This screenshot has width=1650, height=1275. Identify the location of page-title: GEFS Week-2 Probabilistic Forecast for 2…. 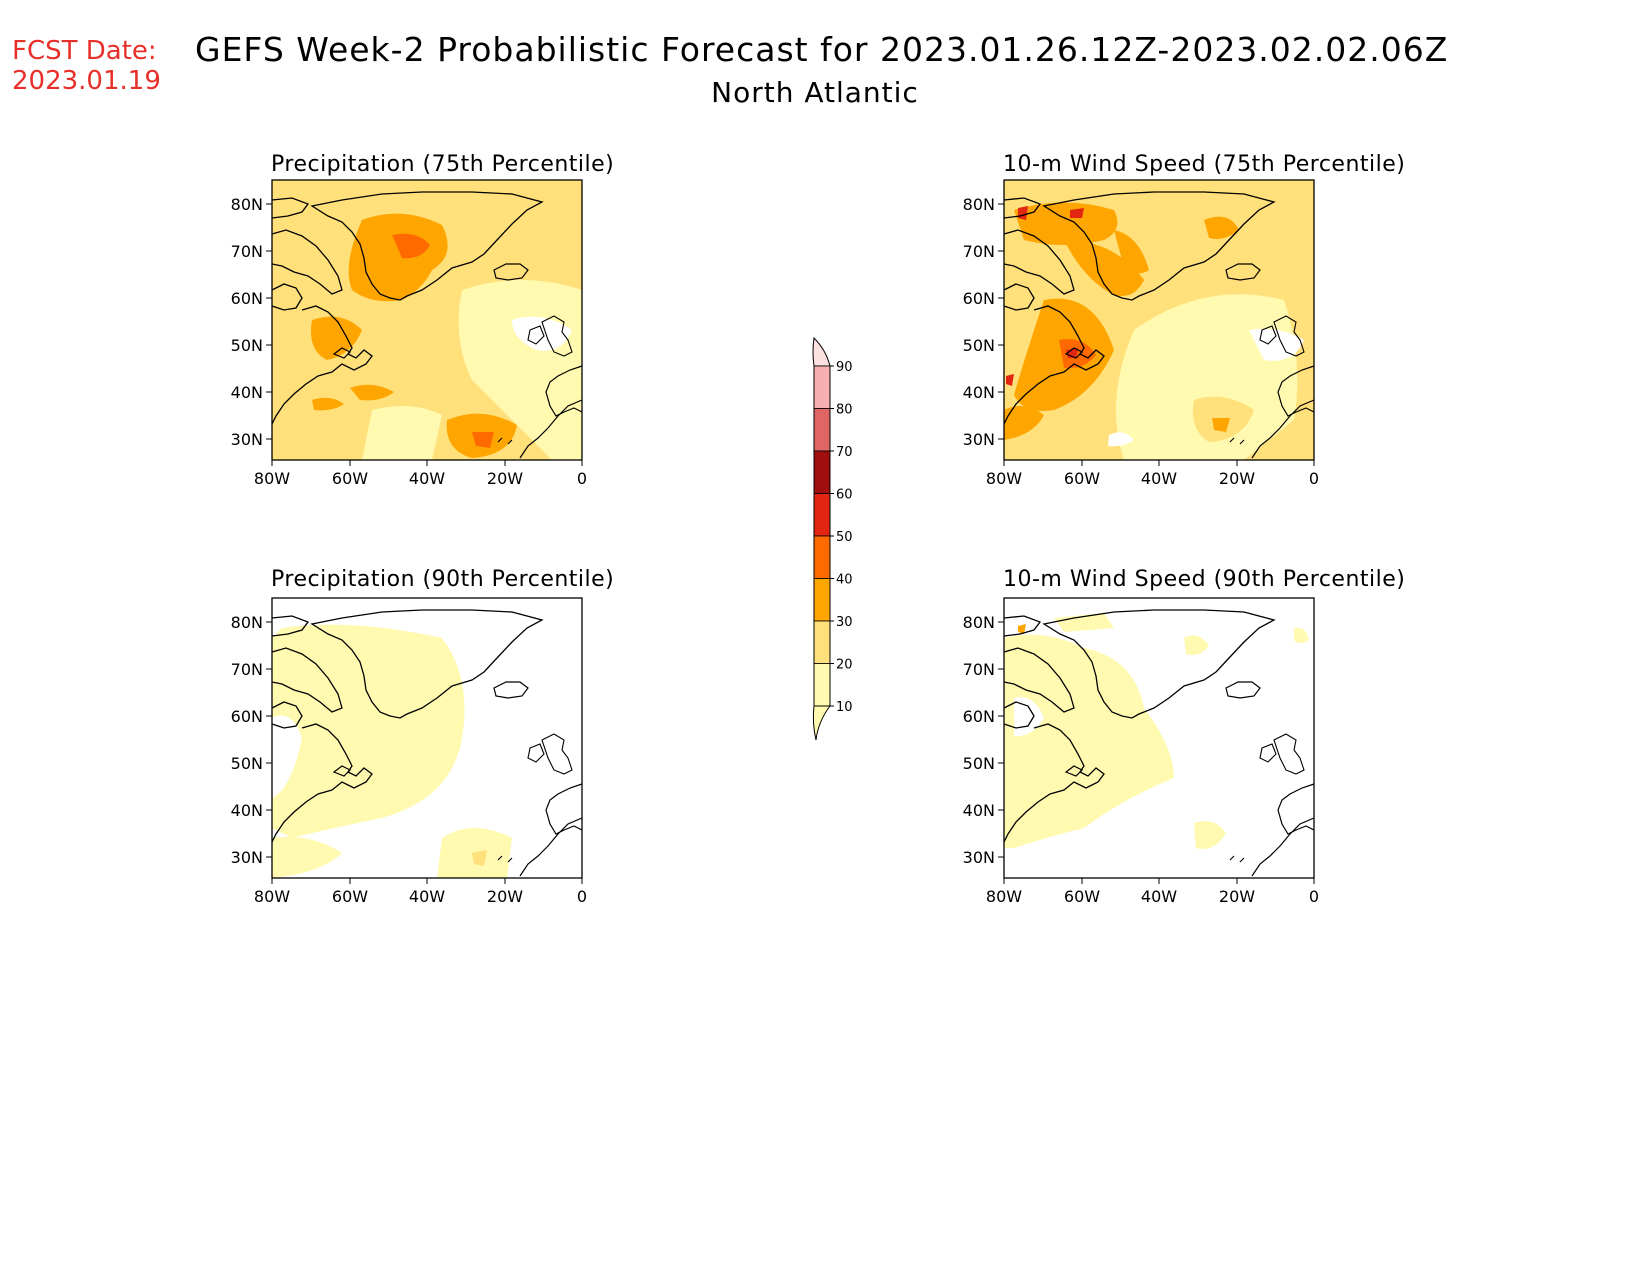
(822, 49).